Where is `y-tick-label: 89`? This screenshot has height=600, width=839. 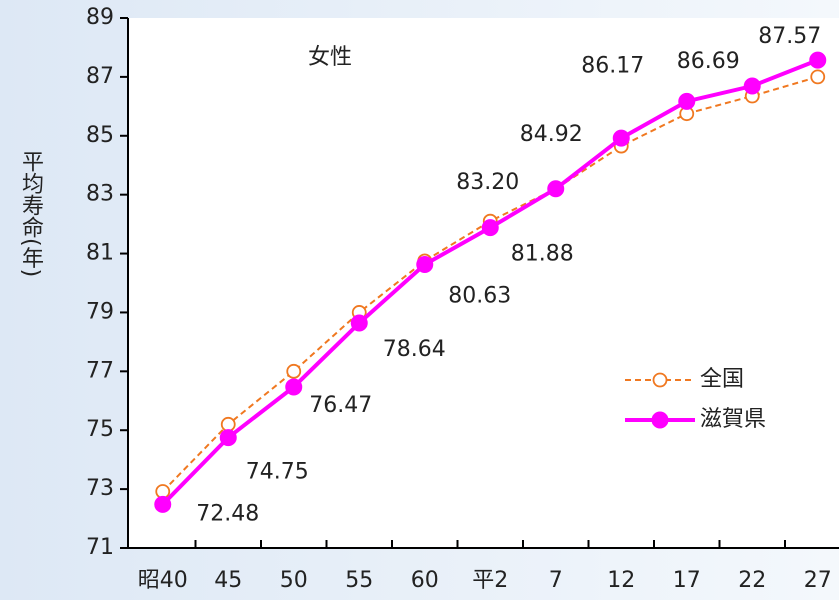
y-tick-label: 89 is located at coordinates (100, 17).